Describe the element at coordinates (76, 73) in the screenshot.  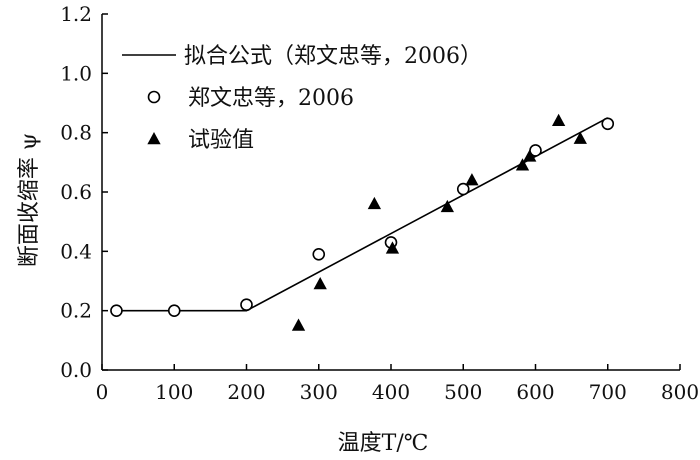
I see `y-tick-label: 1.0` at that location.